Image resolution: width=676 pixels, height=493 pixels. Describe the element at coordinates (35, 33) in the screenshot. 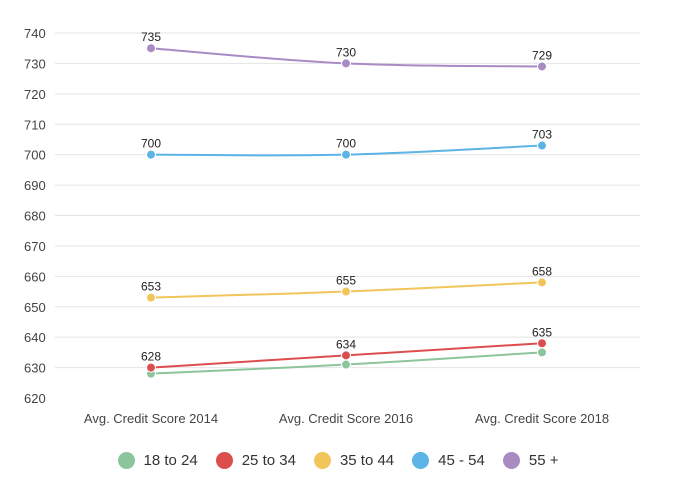

I see `y-tick-label: 740` at that location.